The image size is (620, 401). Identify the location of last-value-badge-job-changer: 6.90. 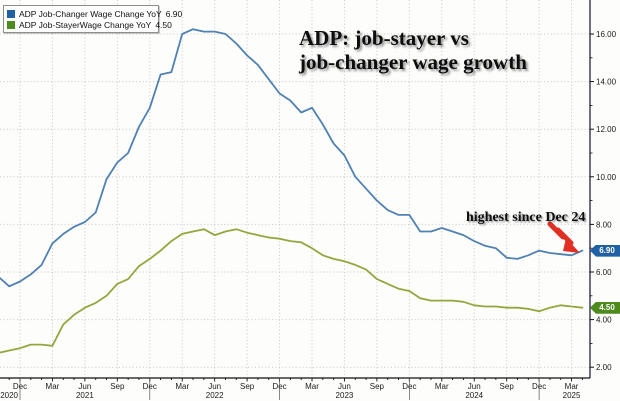
(605, 250).